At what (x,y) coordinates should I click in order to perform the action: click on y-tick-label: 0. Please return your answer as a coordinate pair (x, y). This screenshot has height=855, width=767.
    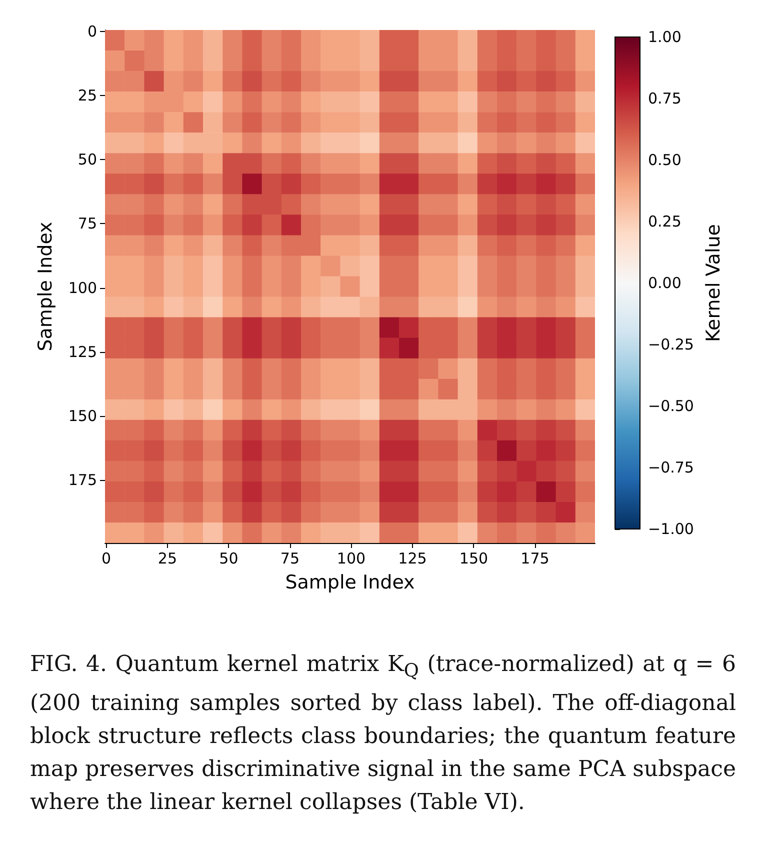
    Looking at the image, I should click on (92, 31).